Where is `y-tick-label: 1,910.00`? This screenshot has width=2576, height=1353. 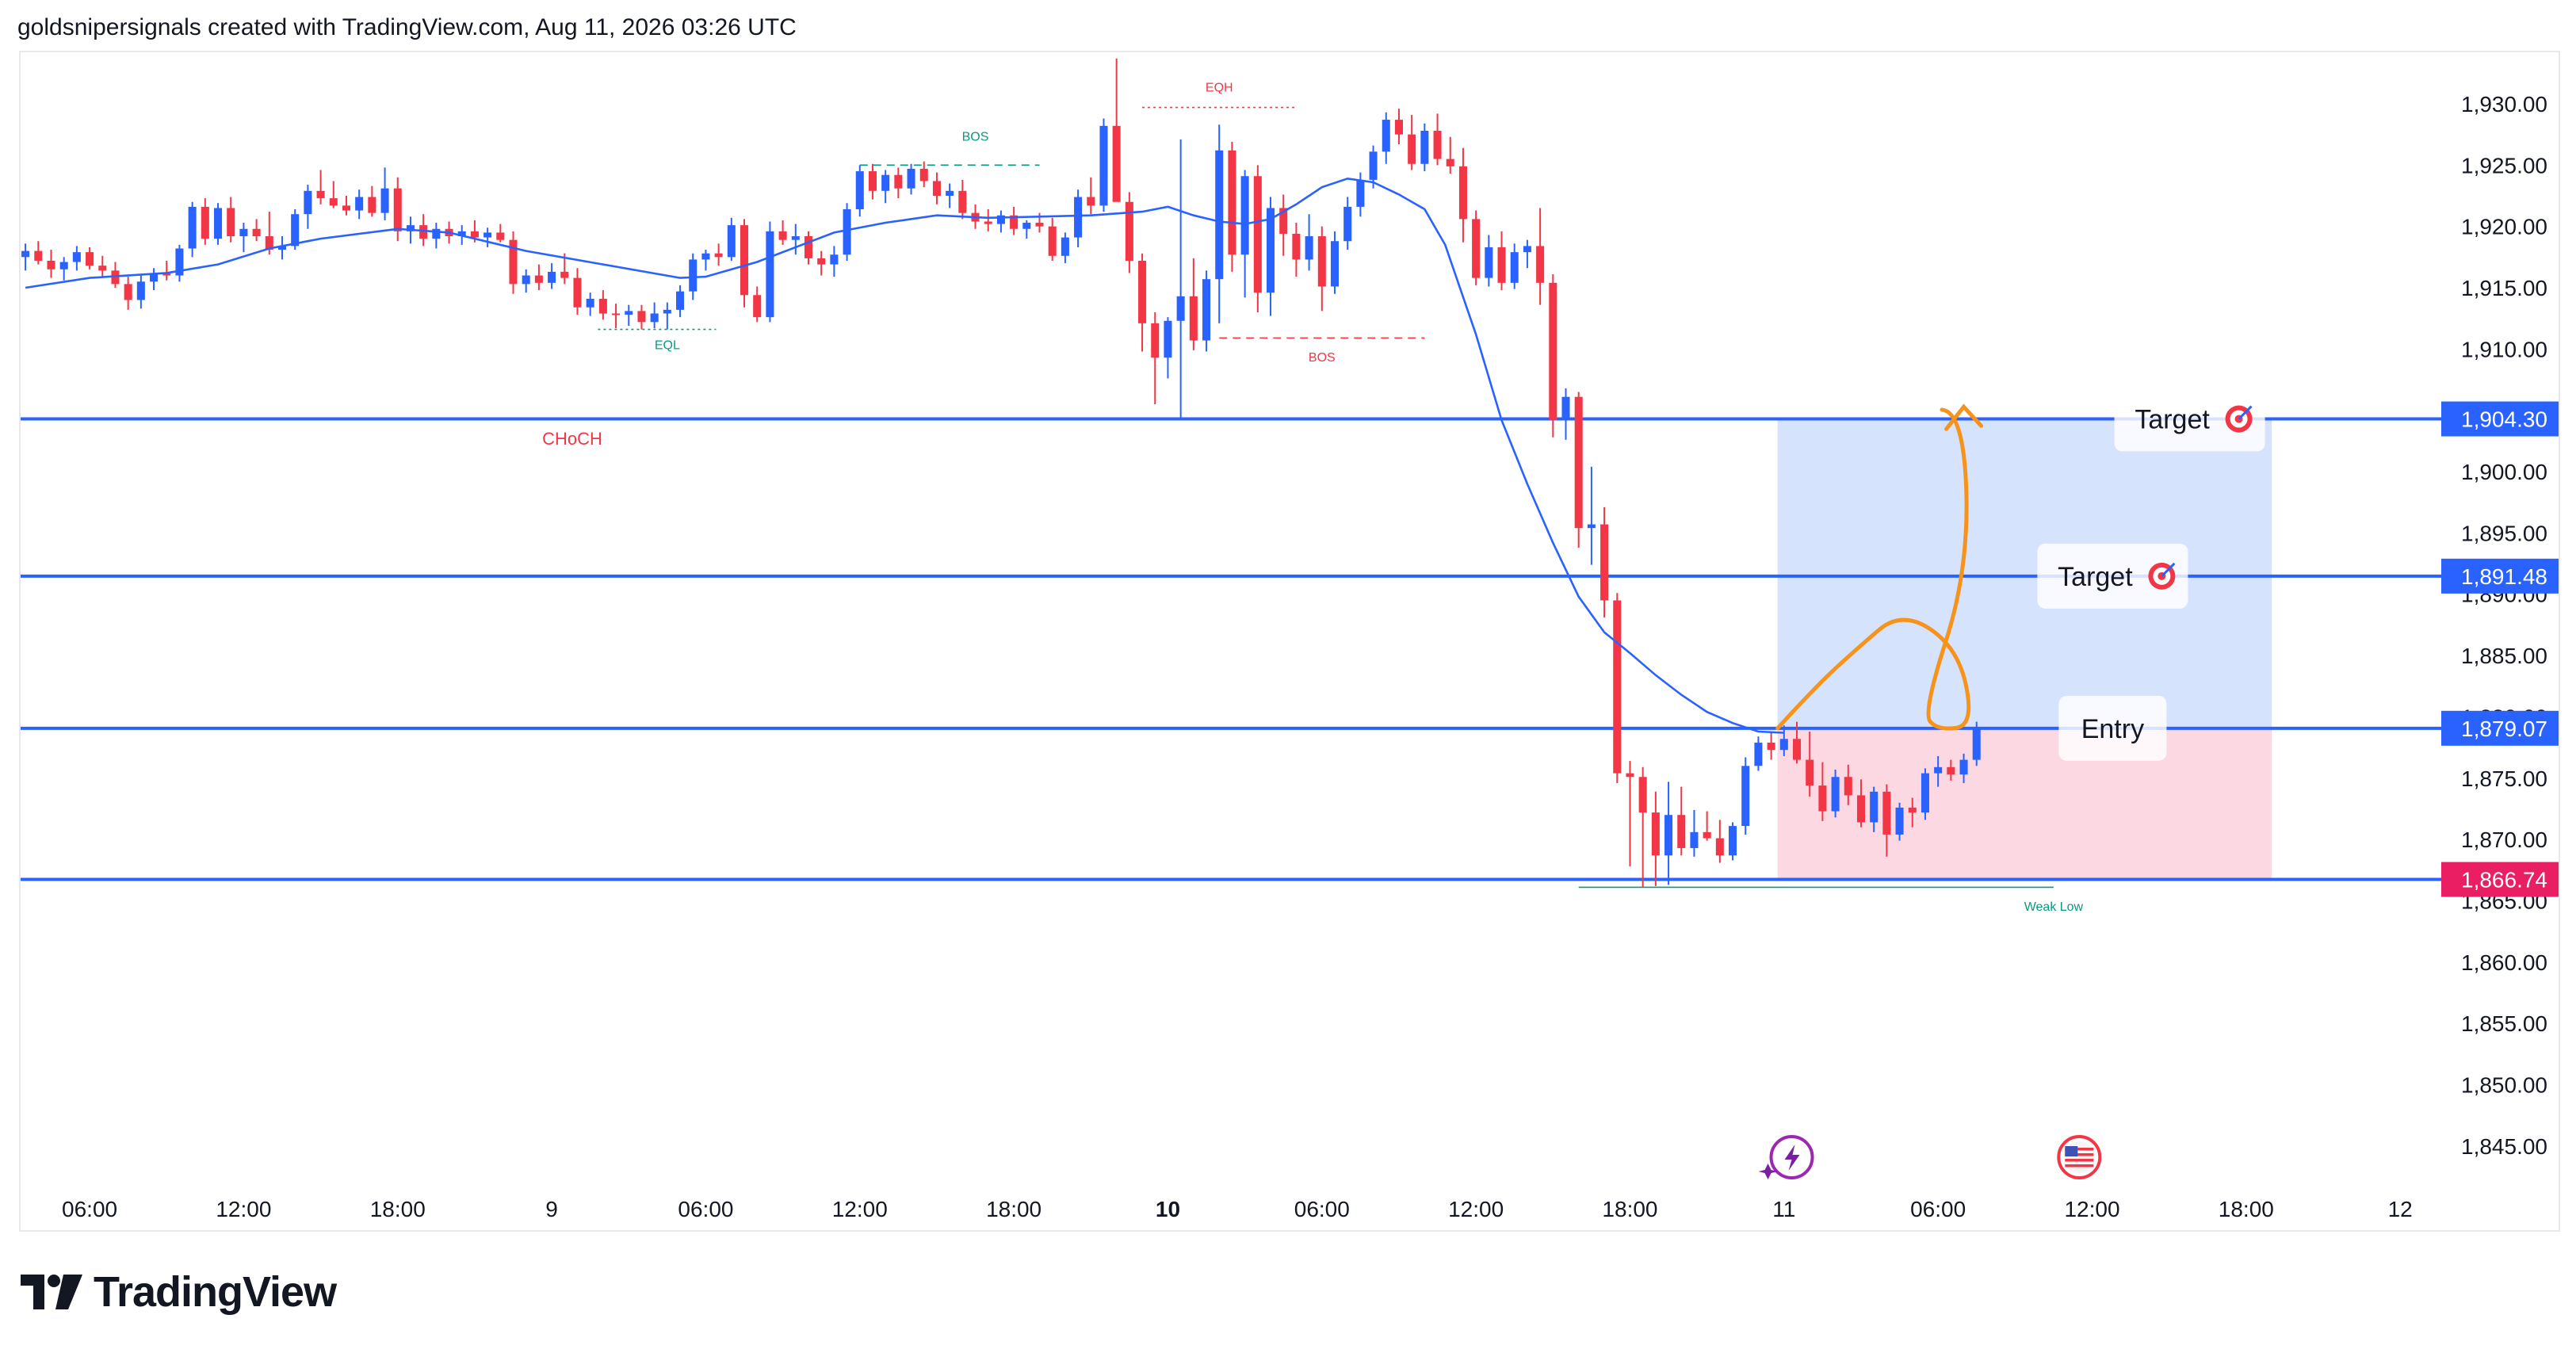 y-tick-label: 1,910.00 is located at coordinates (2504, 349).